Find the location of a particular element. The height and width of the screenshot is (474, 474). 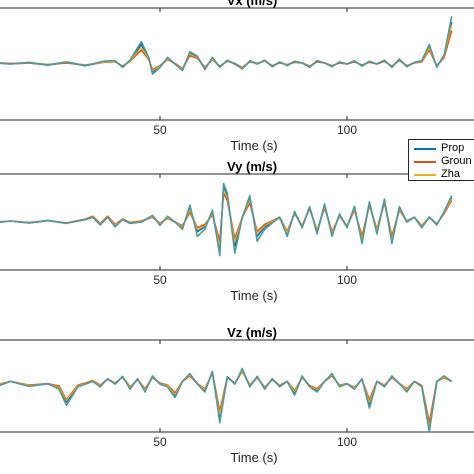

legend-item-ground: Groun is located at coordinates (441, 161).